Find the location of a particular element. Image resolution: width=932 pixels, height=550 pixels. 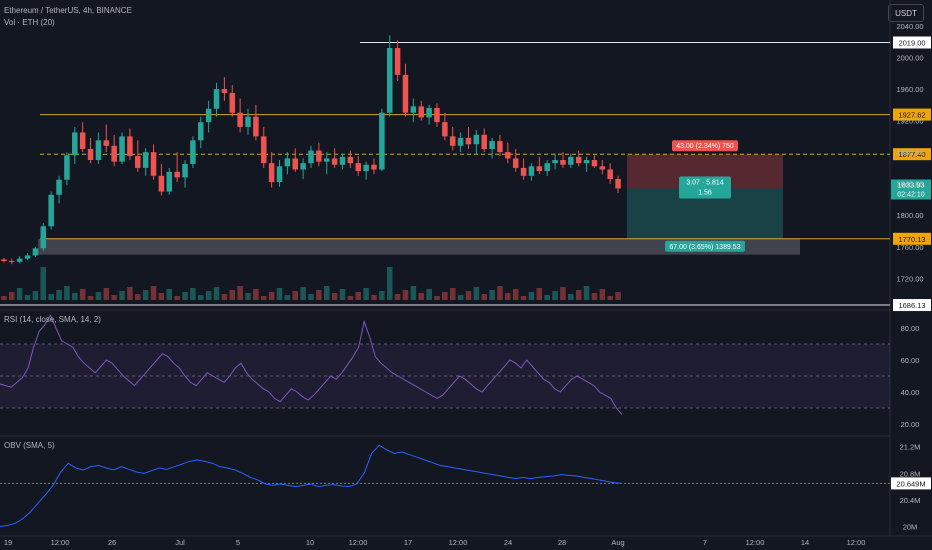

price-tick-label: 2040.00 is located at coordinates (909, 26).